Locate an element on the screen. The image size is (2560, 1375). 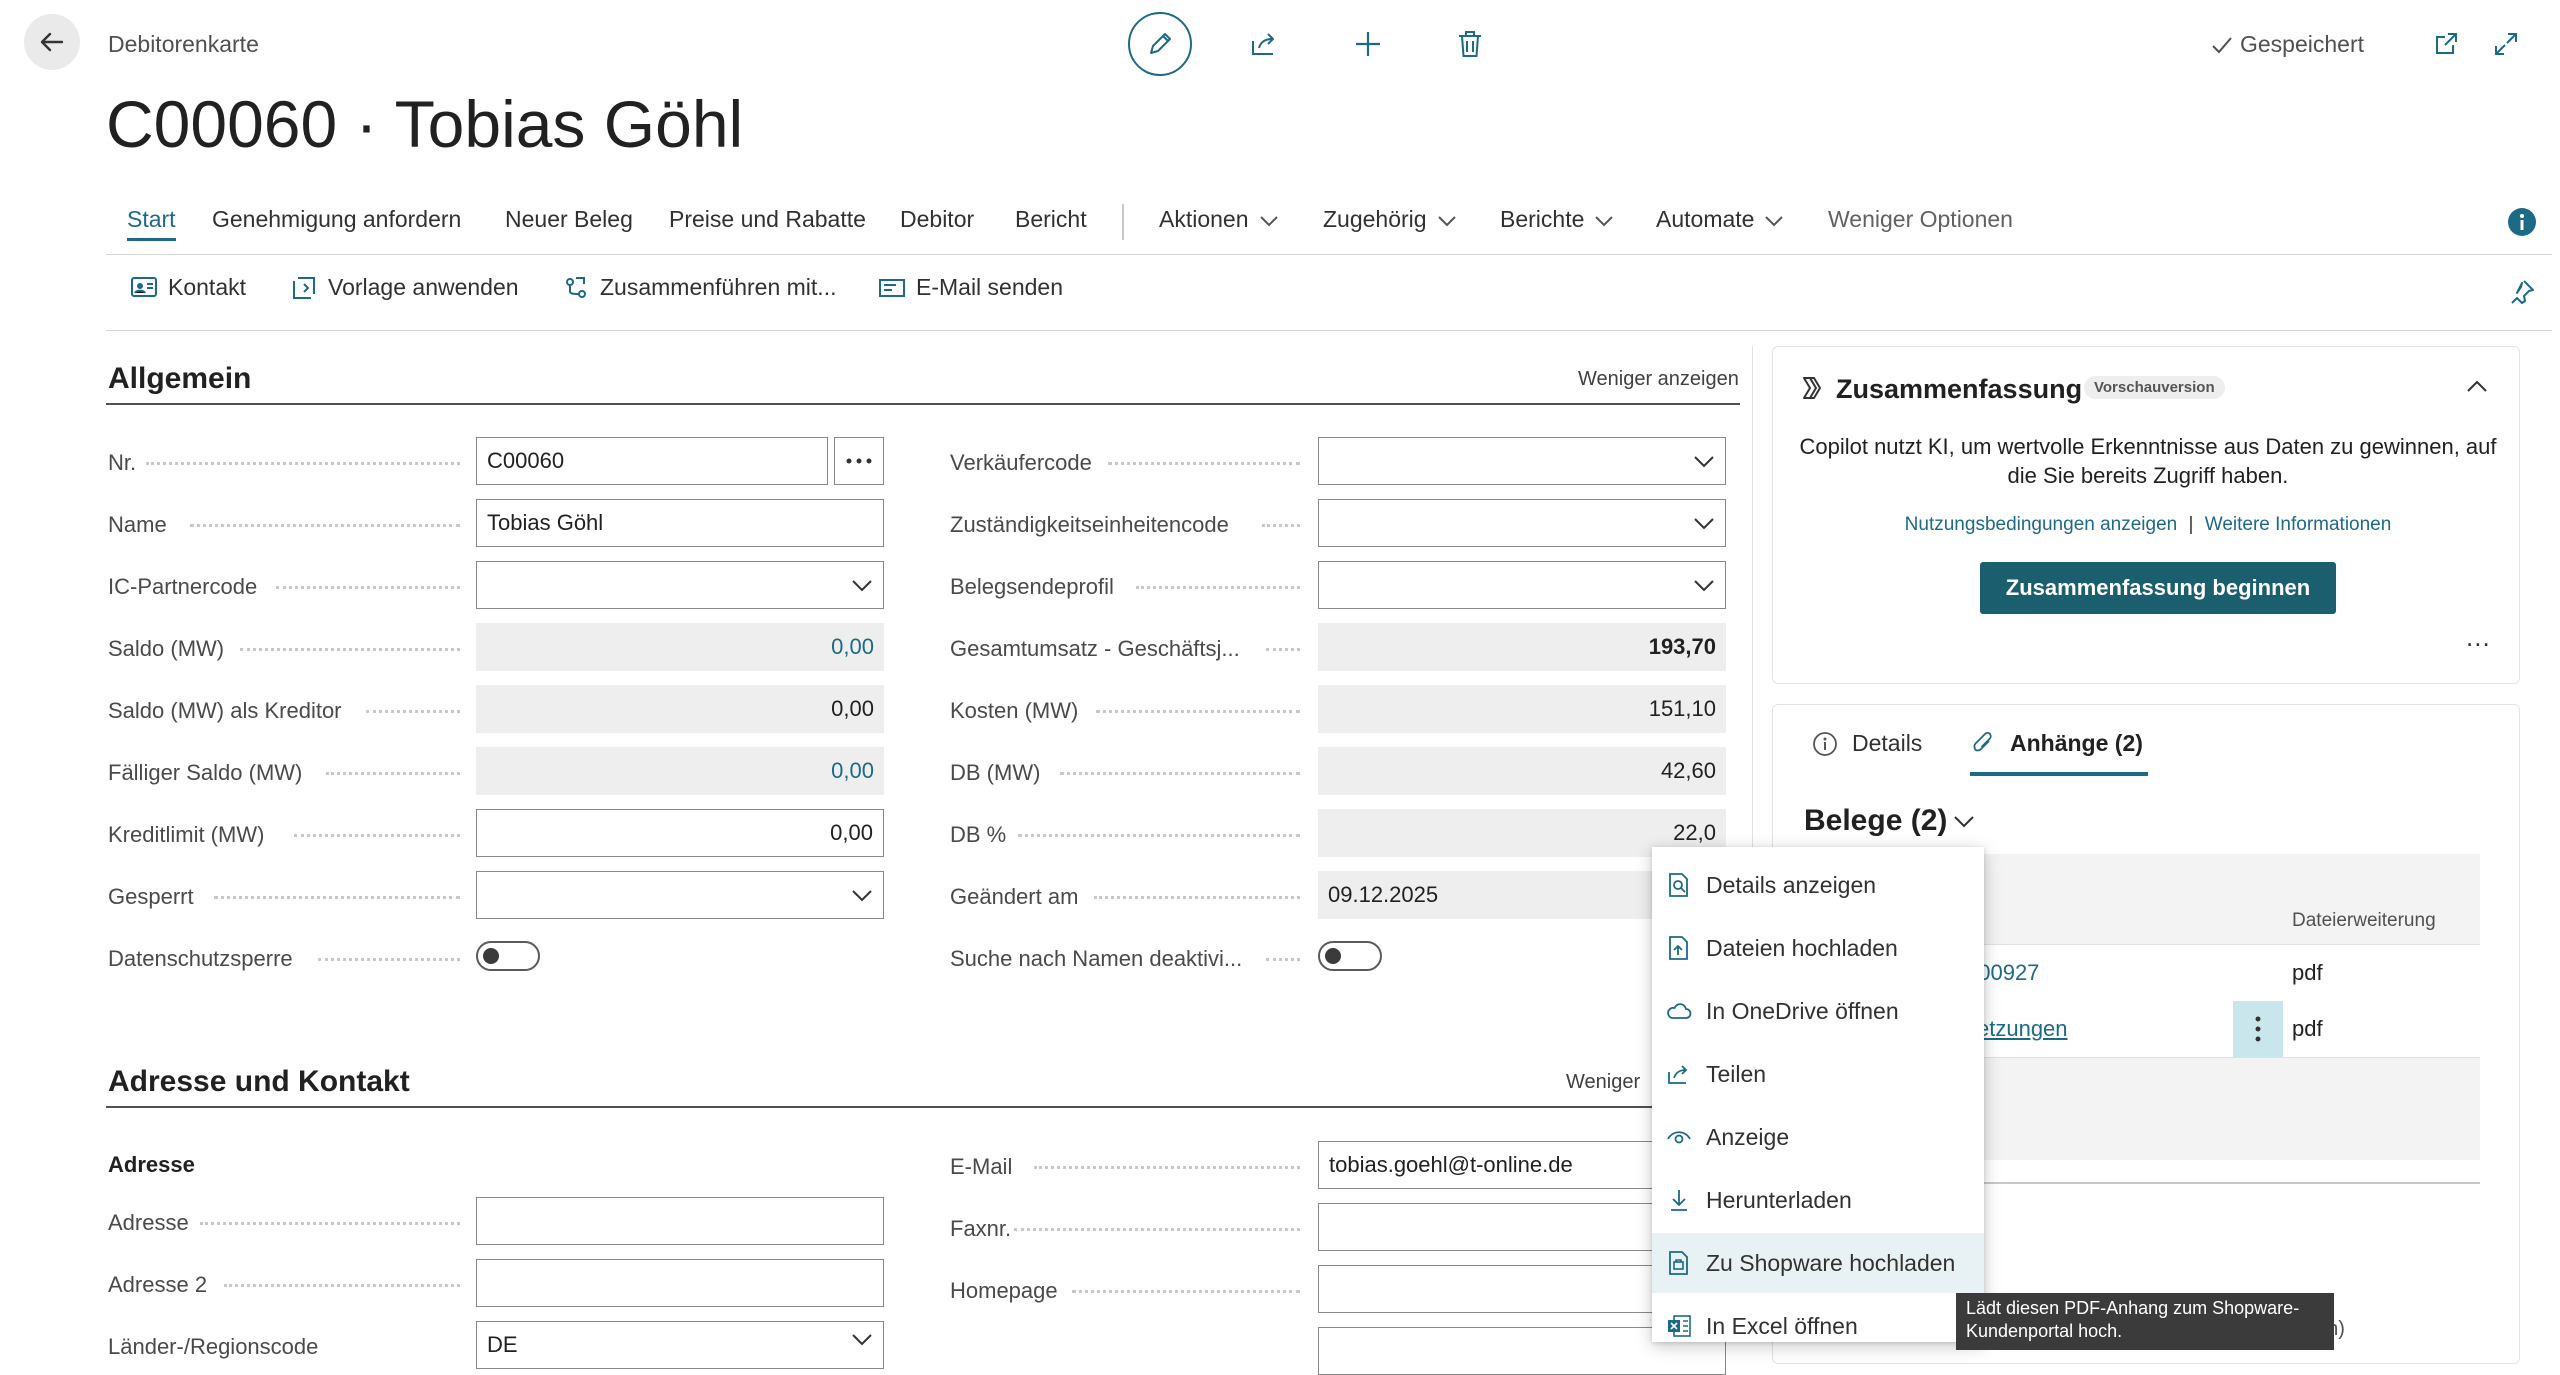
terms-link: Nutzungsbedingungen anzeigen is located at coordinates (2041, 524).